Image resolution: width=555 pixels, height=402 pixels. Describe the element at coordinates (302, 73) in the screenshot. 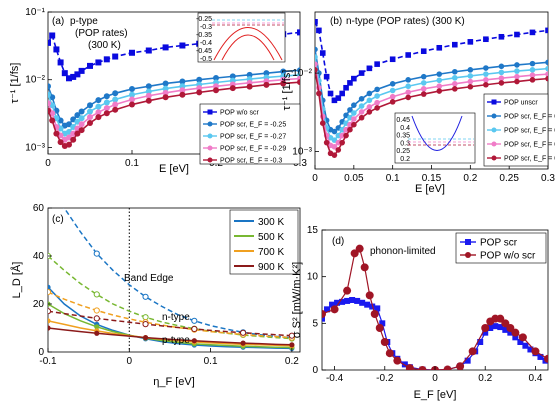

I see `y-tick-label: 10⁻²` at that location.